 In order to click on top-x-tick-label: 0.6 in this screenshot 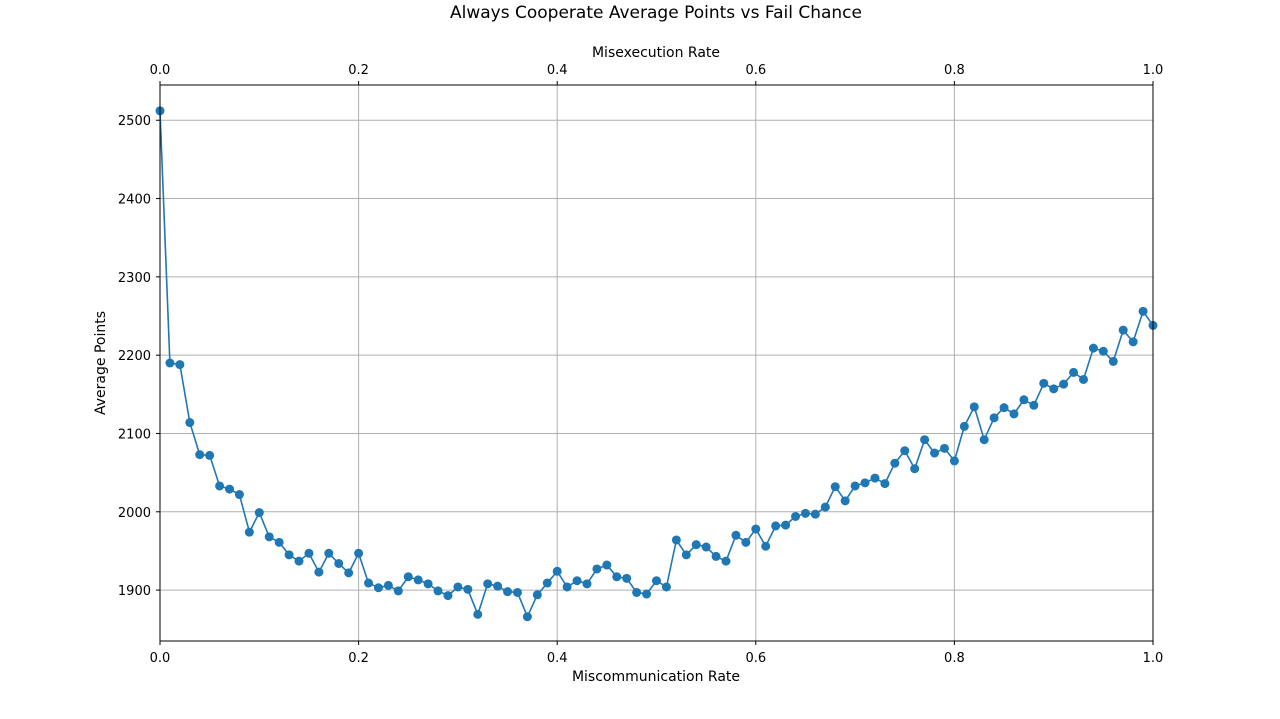, I will do `click(755, 70)`.